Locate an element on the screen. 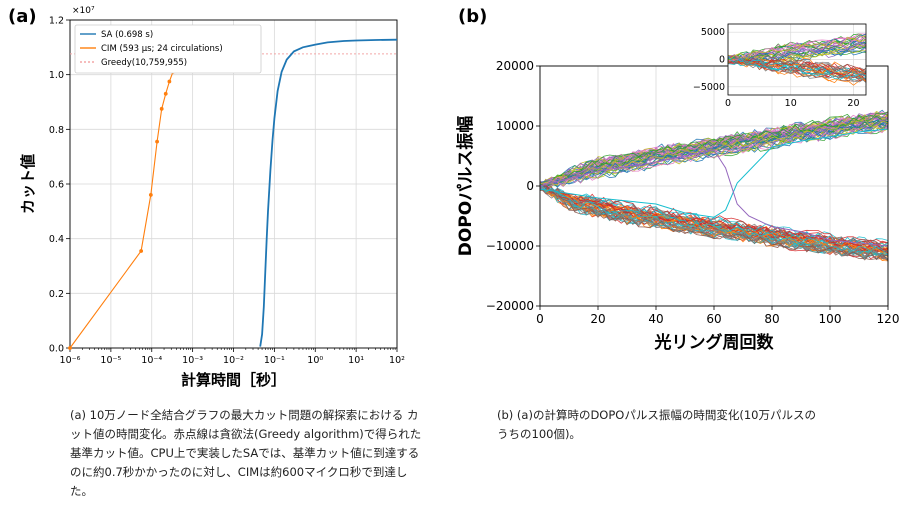  y-axis-label: カット値 is located at coordinates (28, 184).